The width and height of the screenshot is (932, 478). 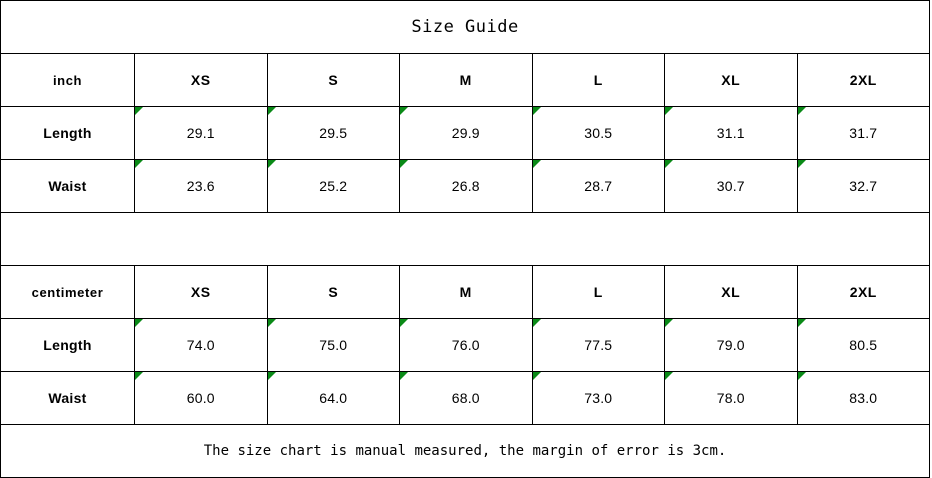 I want to click on cell-value: 31.7, so click(x=863, y=133).